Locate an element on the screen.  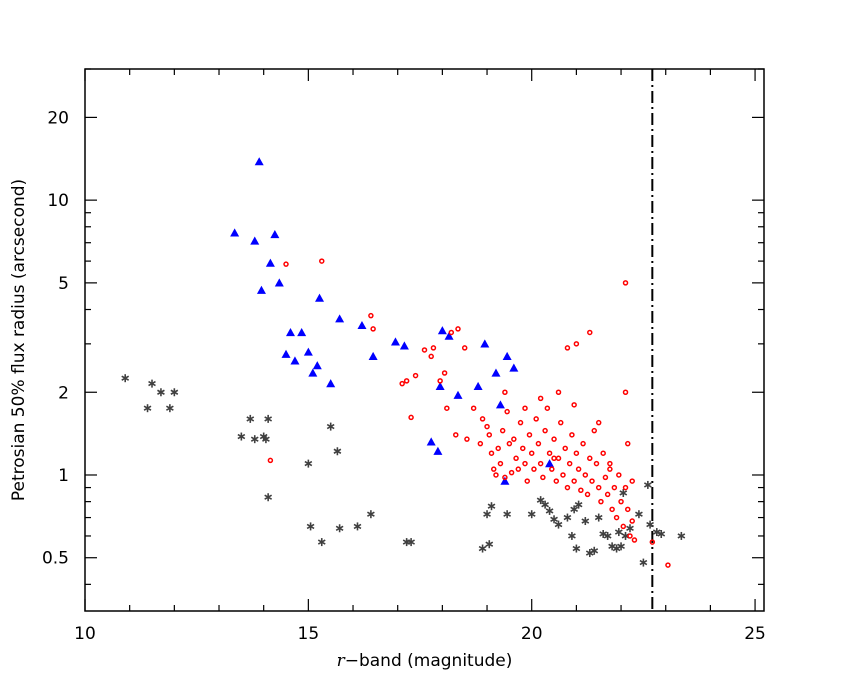
x-axis-title: r−band (magnitude) is located at coordinates (425, 661).